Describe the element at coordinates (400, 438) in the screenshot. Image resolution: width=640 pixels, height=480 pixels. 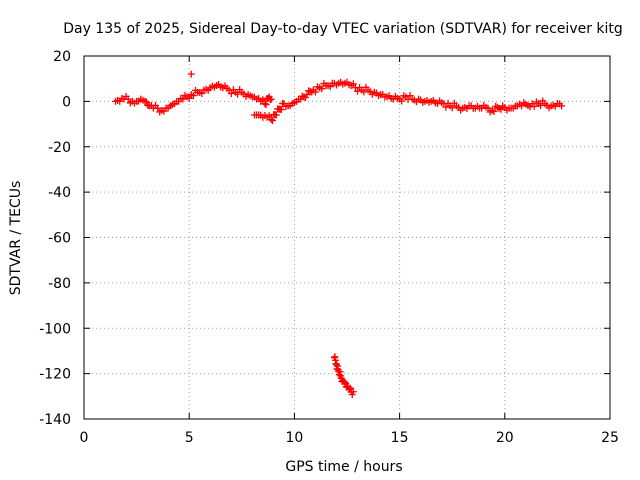
I see `x-tick-label: 15` at that location.